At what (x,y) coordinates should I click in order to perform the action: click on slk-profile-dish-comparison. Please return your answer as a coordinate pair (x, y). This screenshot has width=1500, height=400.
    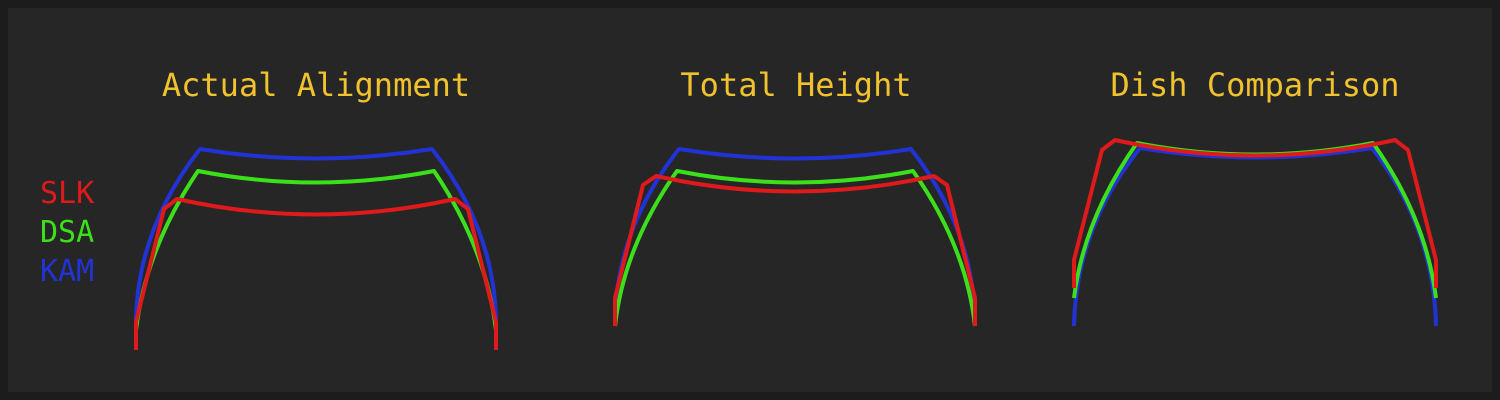
    Looking at the image, I should click on (1255, 213).